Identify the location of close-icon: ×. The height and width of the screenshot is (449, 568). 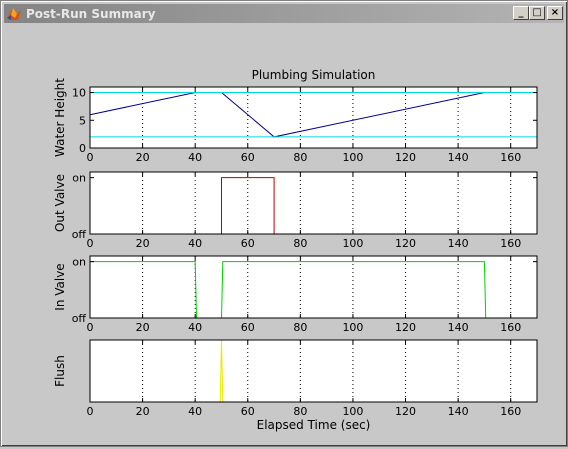
(555, 12).